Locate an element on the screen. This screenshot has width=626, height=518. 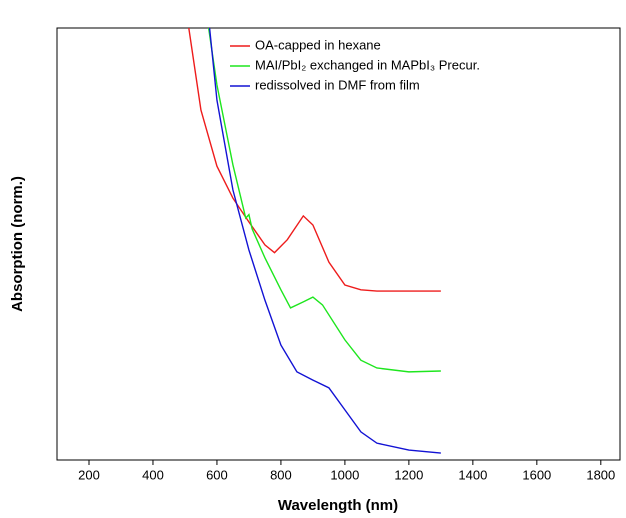
legend-label: MAI/PbI₂ exchanged in MAPbI₃ Precur. is located at coordinates (367, 64).